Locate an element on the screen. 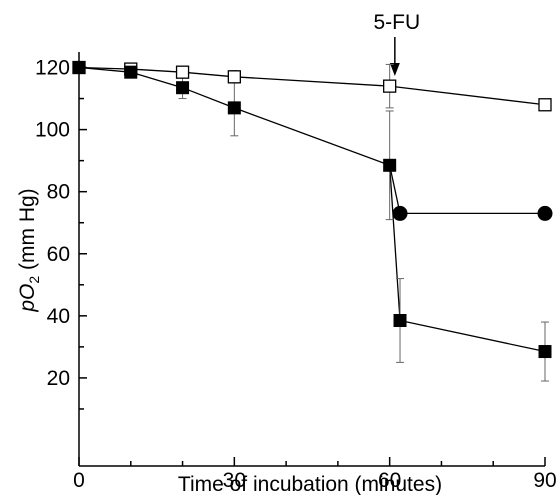  x-tick-label: 30 is located at coordinates (234, 480).